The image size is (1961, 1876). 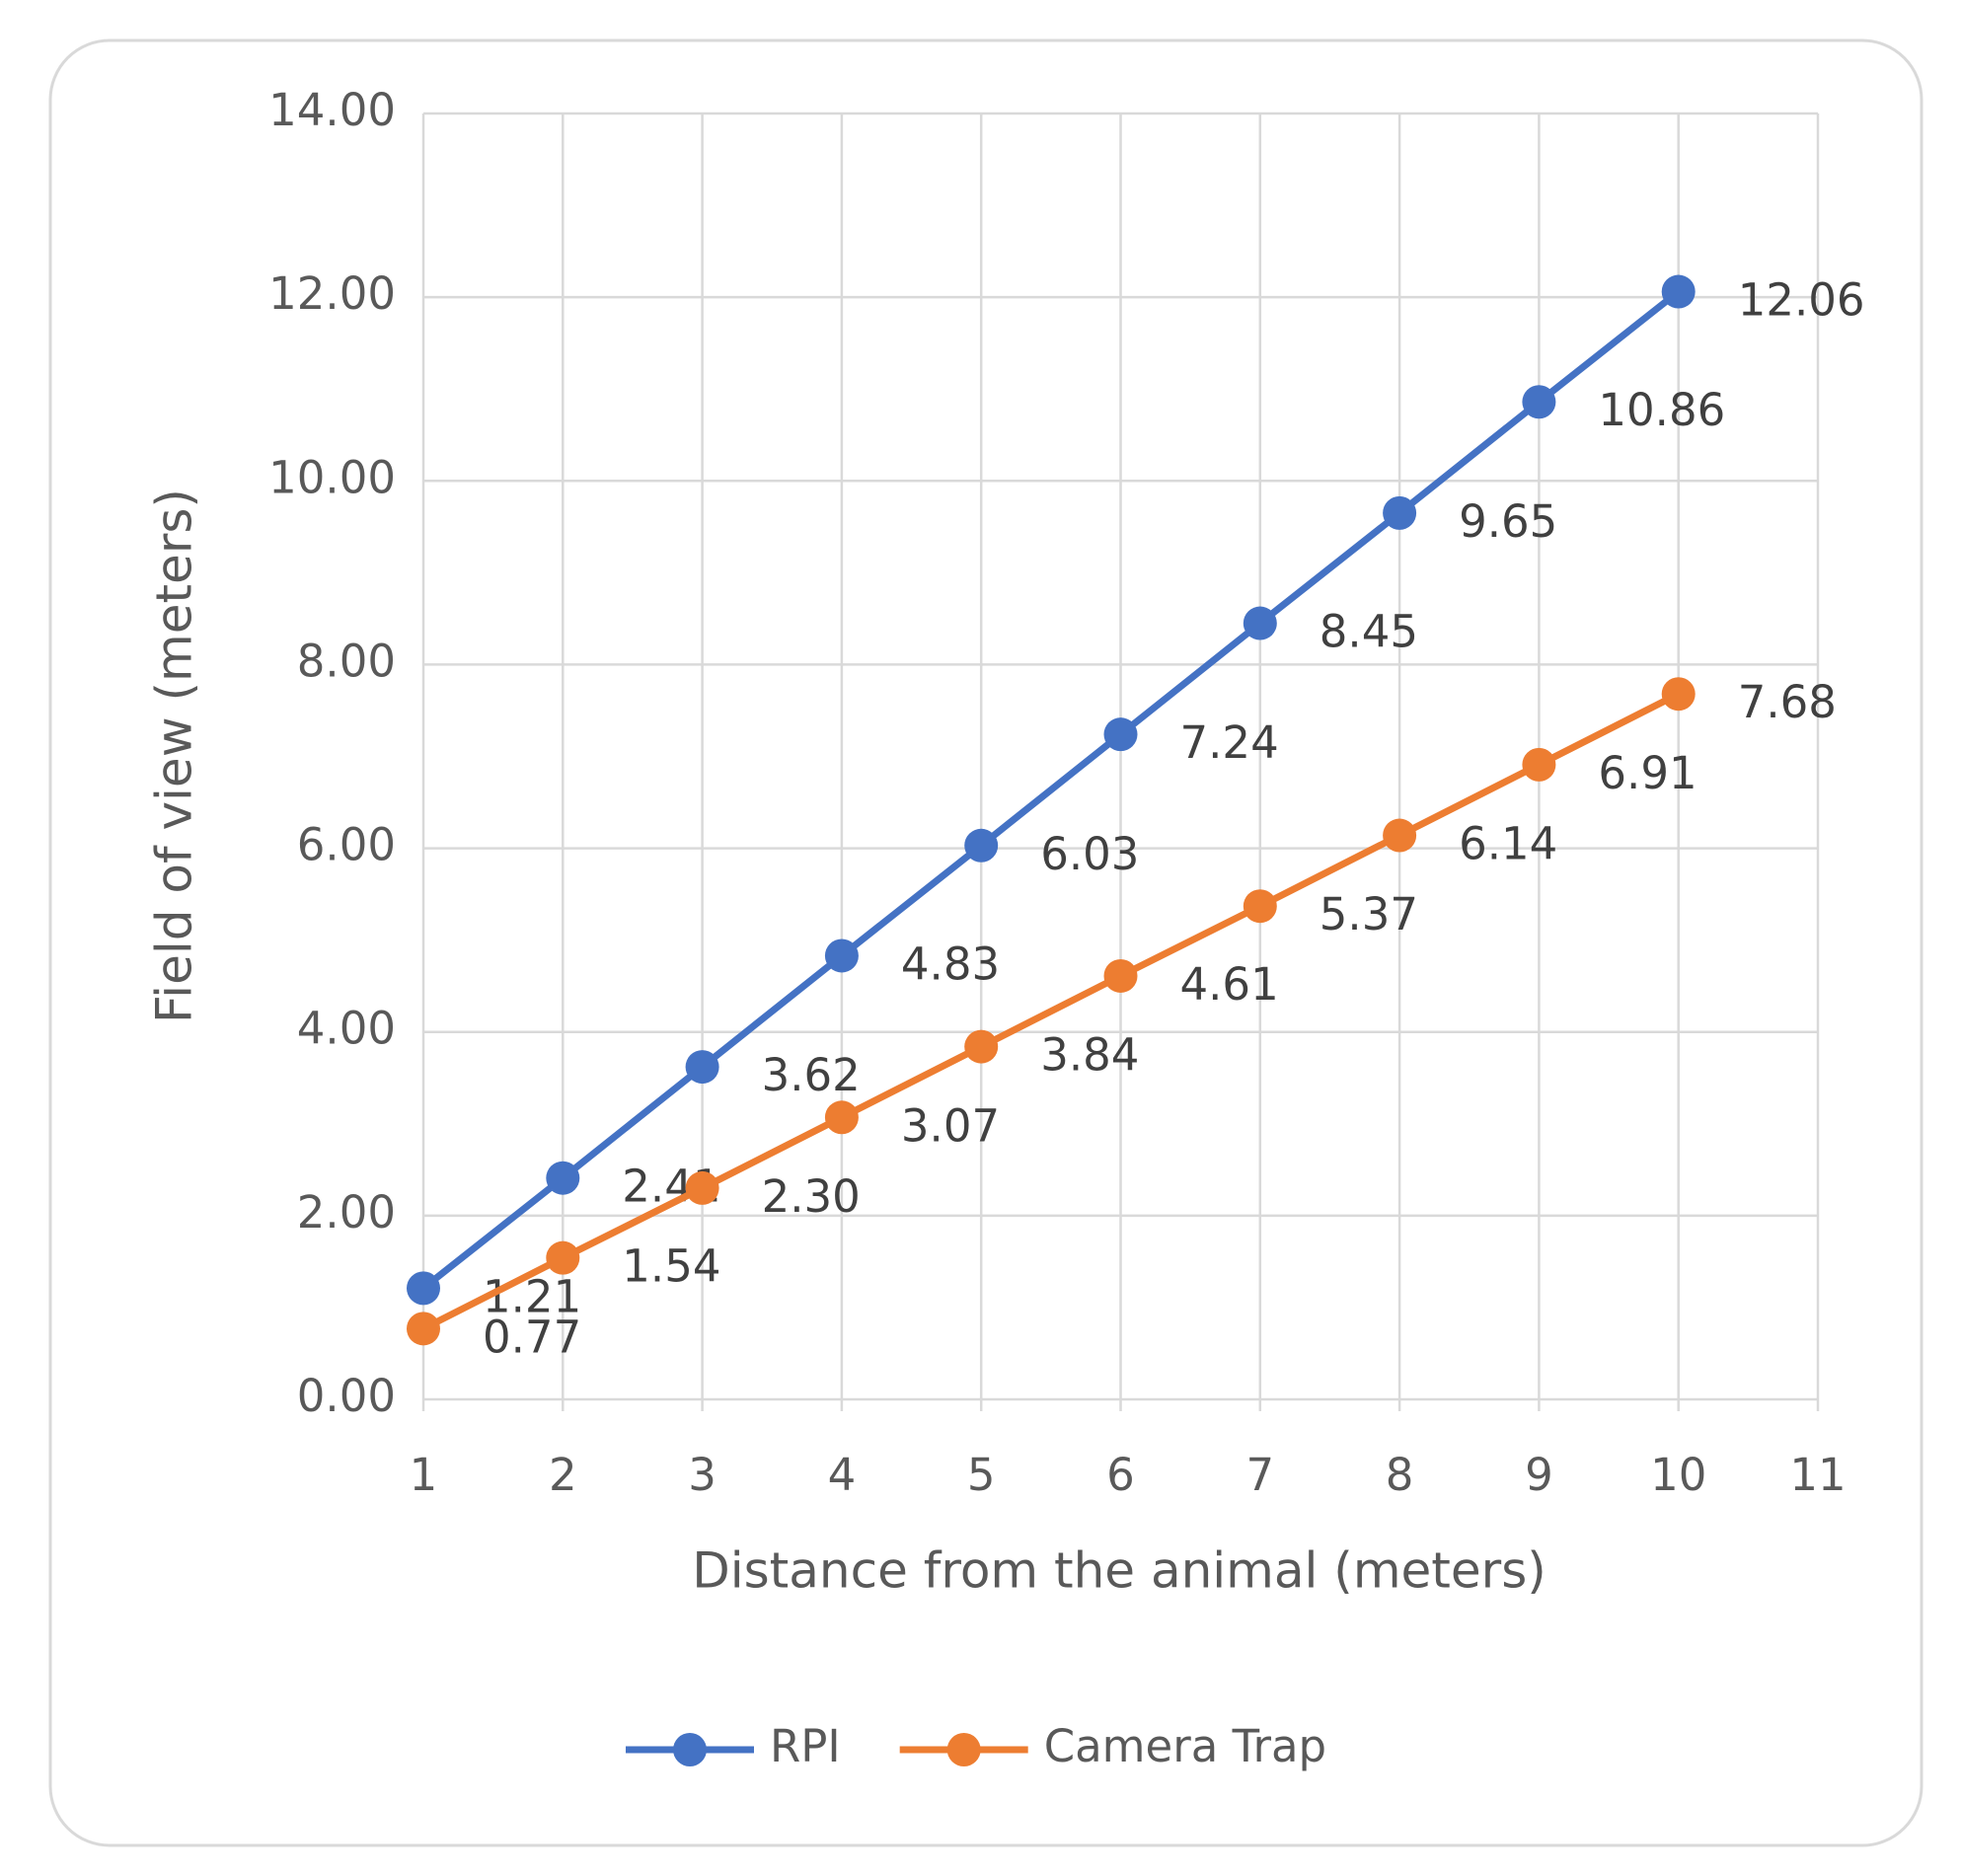 I want to click on data-label: 9.65, so click(x=1508, y=521).